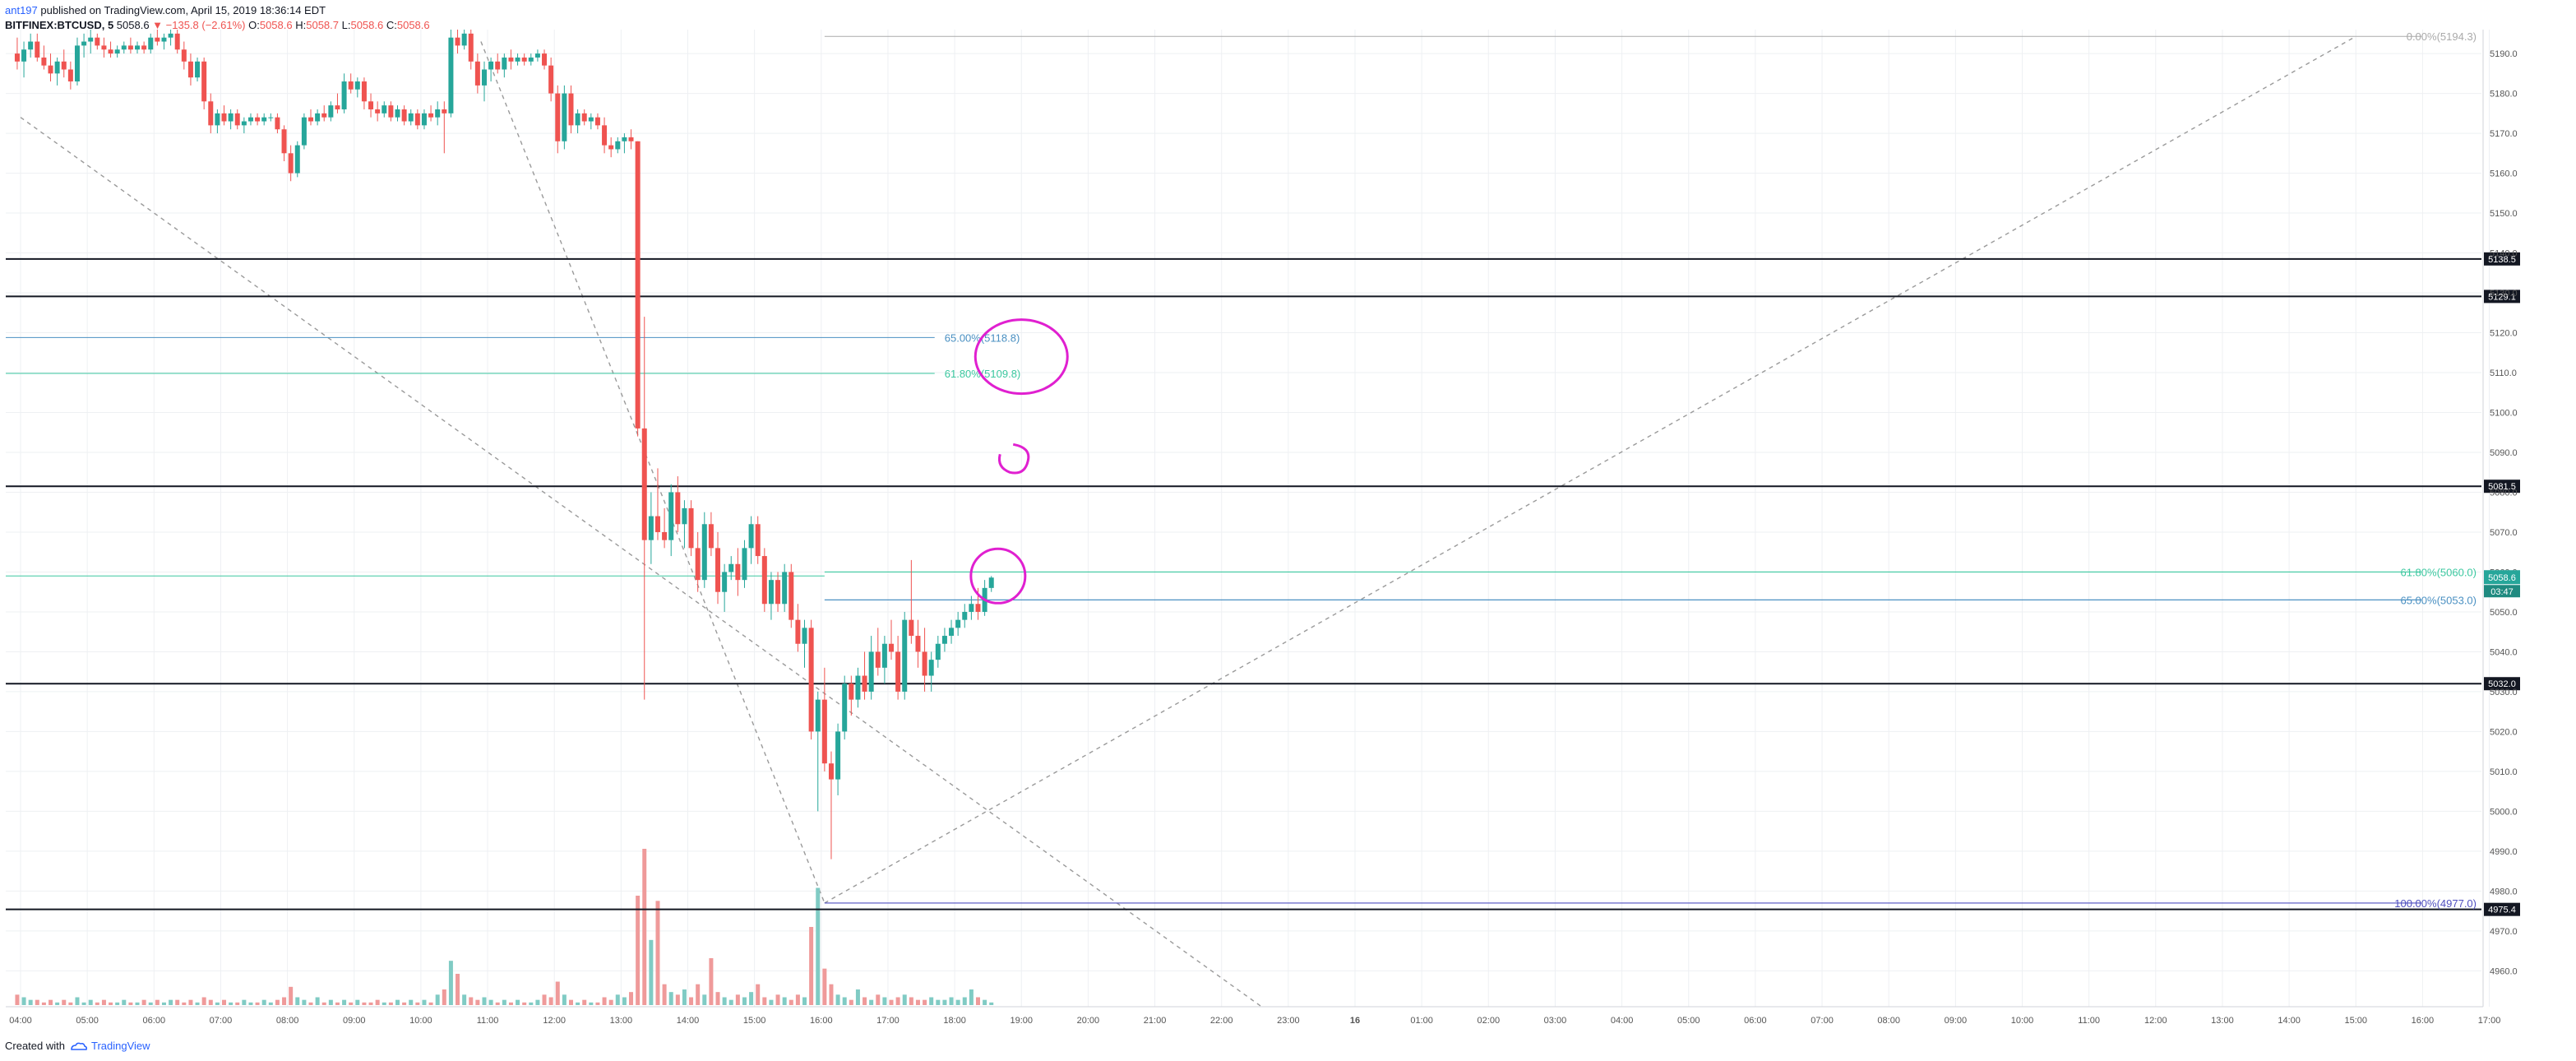 This screenshot has width=2576, height=1061. I want to click on x-tick-label: 22:00, so click(1221, 1021).